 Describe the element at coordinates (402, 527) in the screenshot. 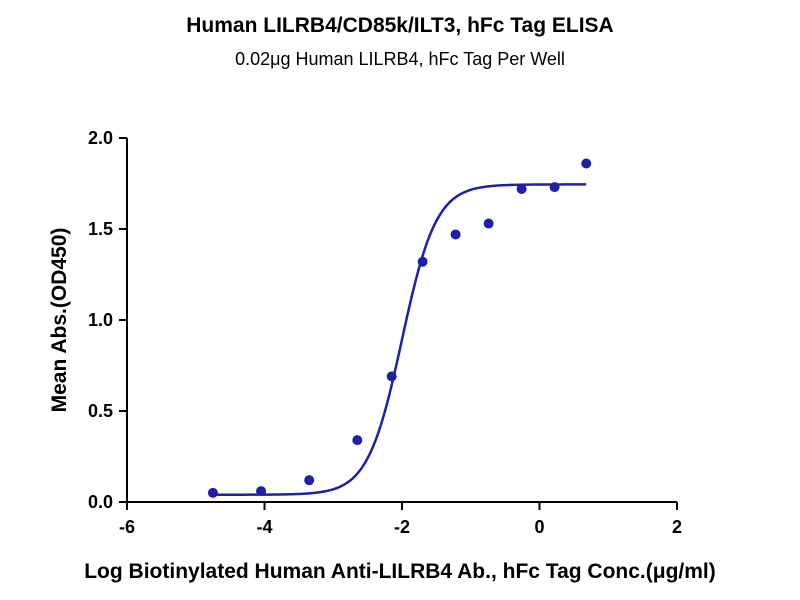

I see `x-tick-label: -2` at that location.